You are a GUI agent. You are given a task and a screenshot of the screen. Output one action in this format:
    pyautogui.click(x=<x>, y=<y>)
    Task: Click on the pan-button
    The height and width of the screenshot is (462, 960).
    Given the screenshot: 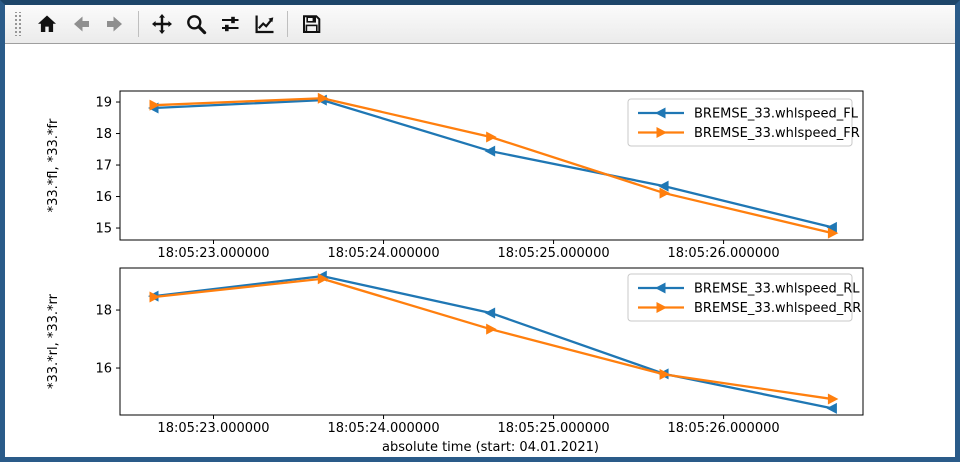 What is the action you would take?
    pyautogui.click(x=162, y=24)
    